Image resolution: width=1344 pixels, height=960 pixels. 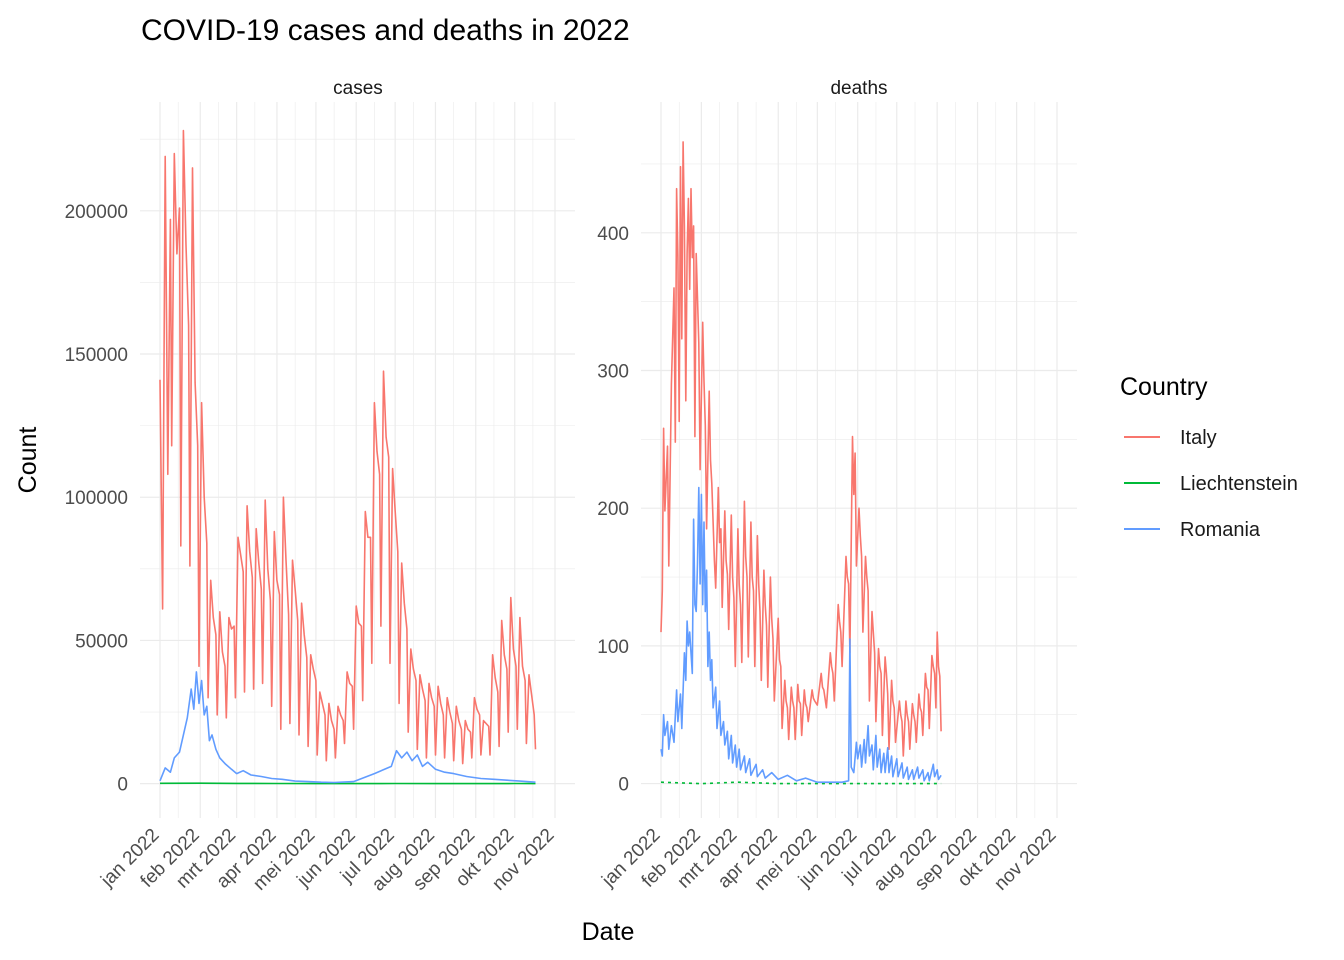 What do you see at coordinates (1239, 484) in the screenshot?
I see `legend-label-liechtenstein: Liechtenstein` at bounding box center [1239, 484].